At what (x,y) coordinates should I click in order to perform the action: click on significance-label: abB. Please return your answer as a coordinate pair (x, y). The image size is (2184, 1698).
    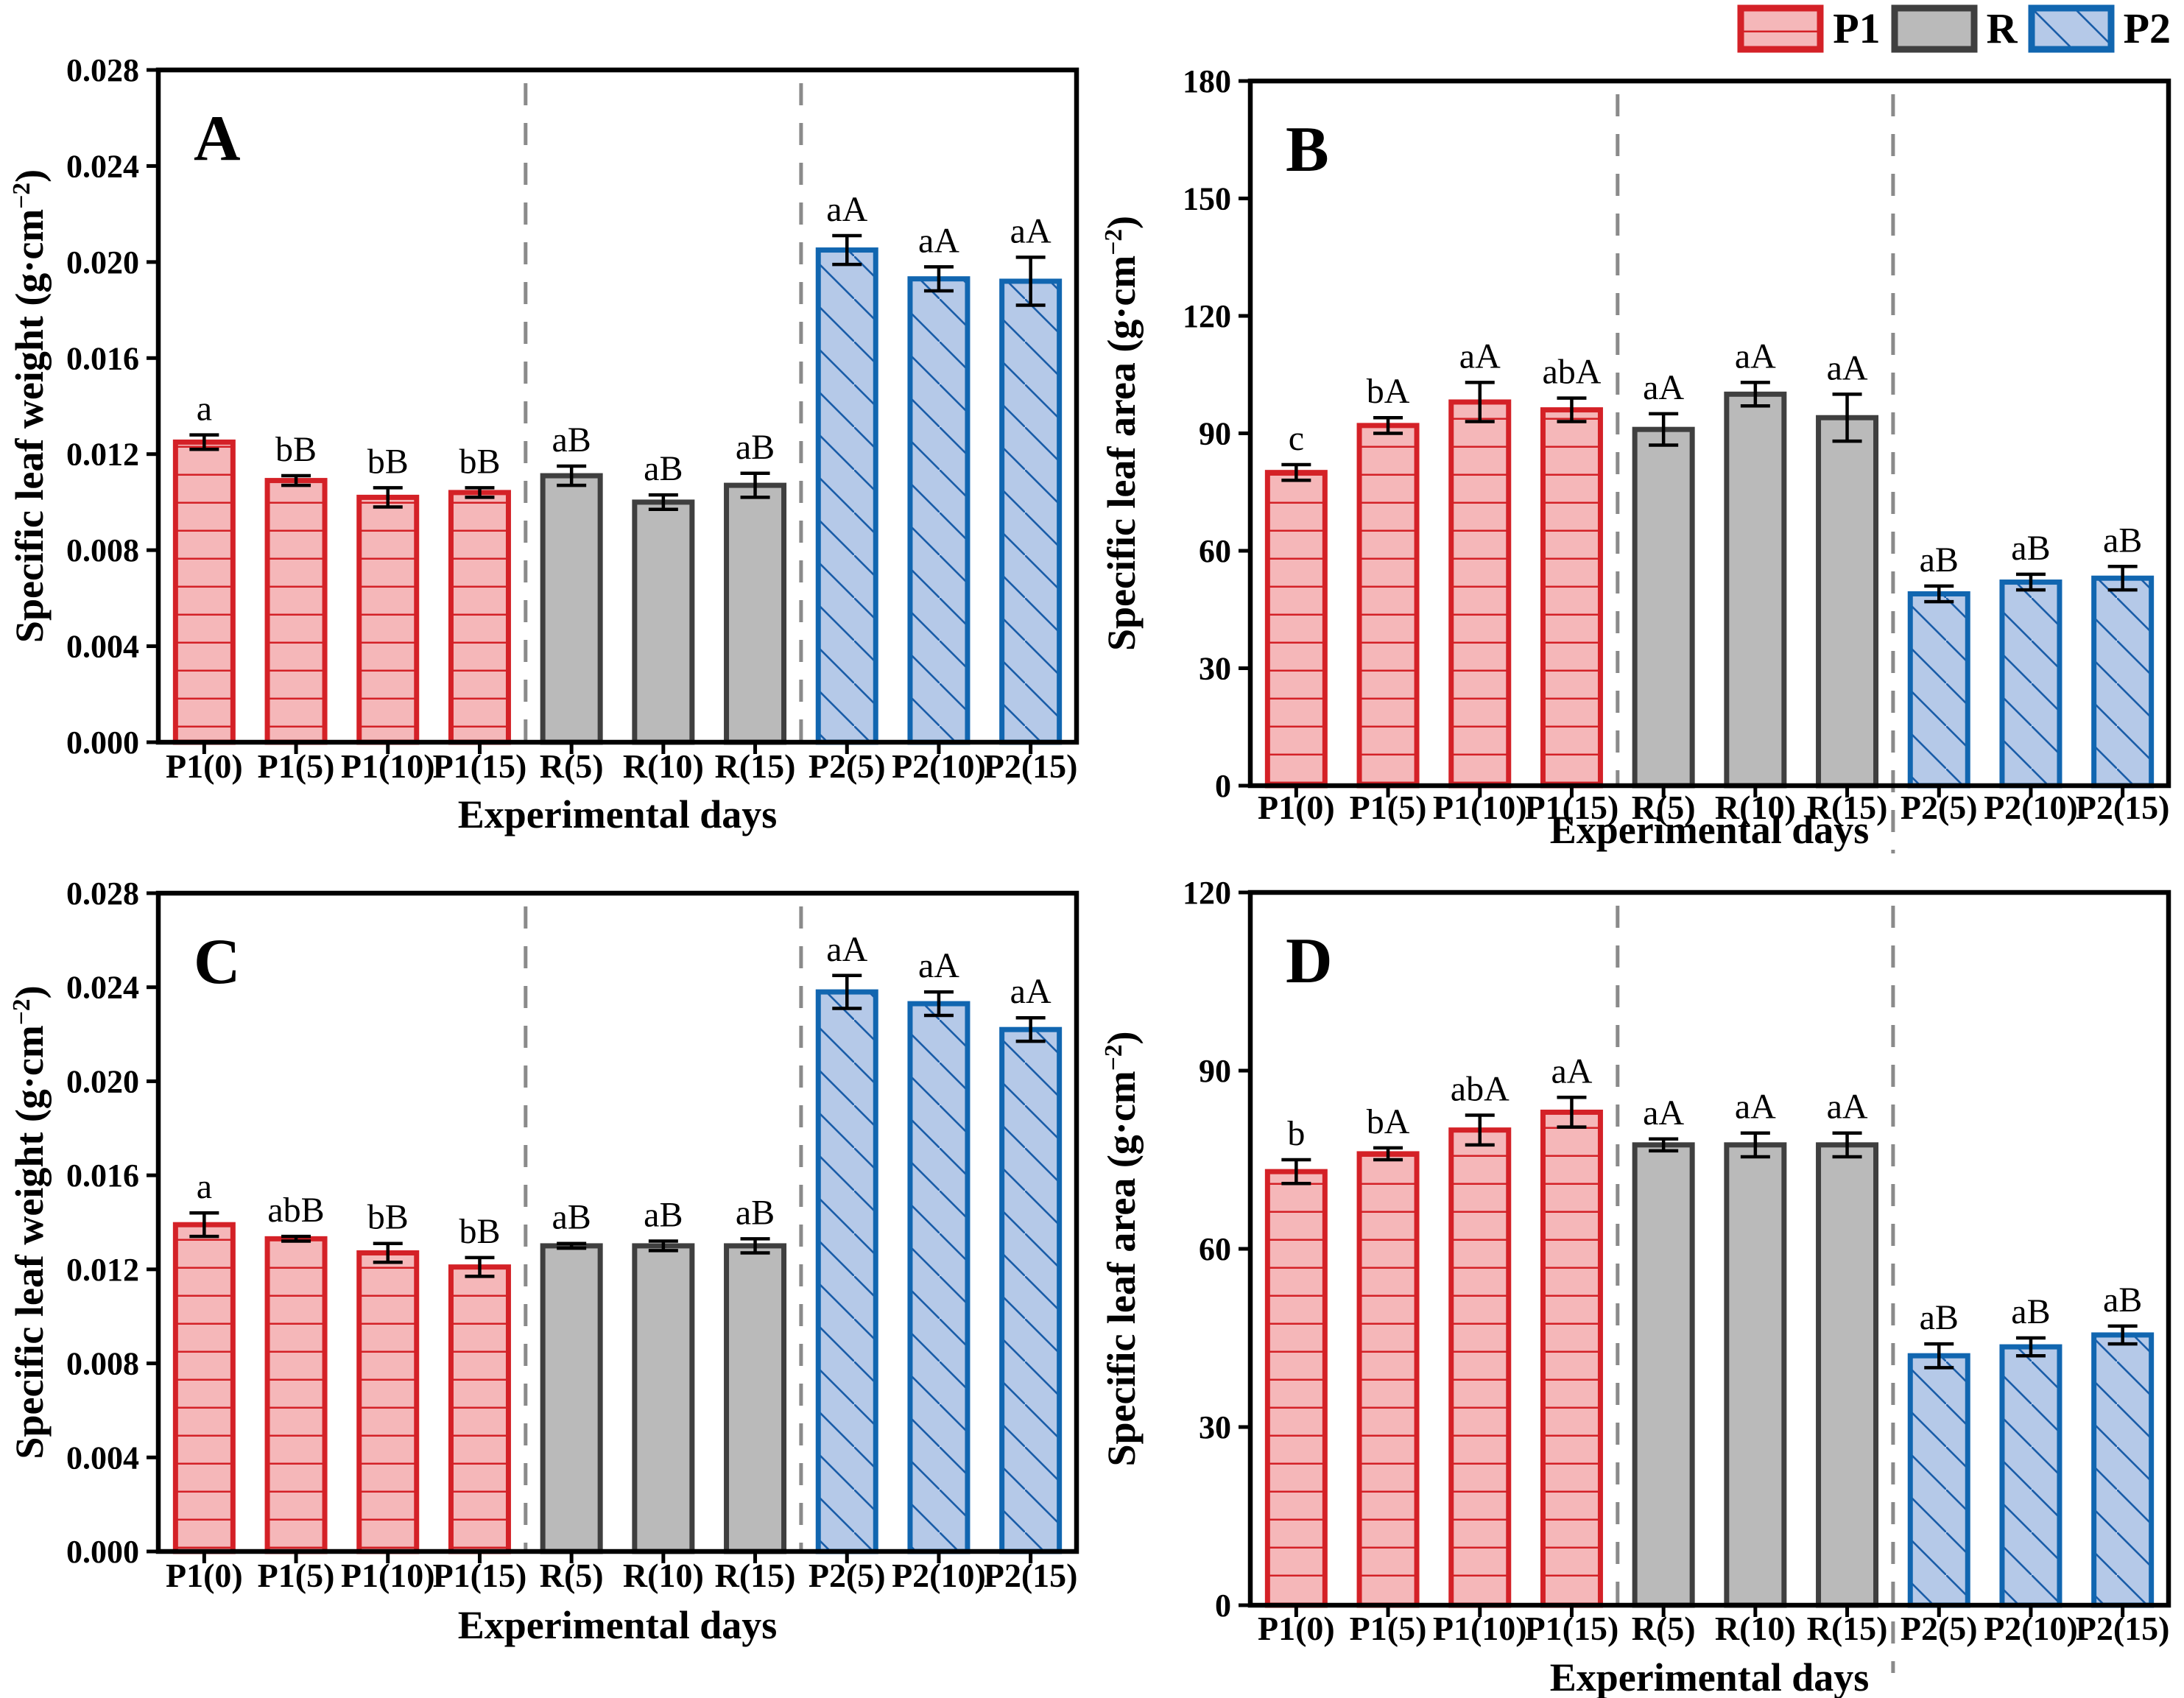
    Looking at the image, I should click on (296, 1210).